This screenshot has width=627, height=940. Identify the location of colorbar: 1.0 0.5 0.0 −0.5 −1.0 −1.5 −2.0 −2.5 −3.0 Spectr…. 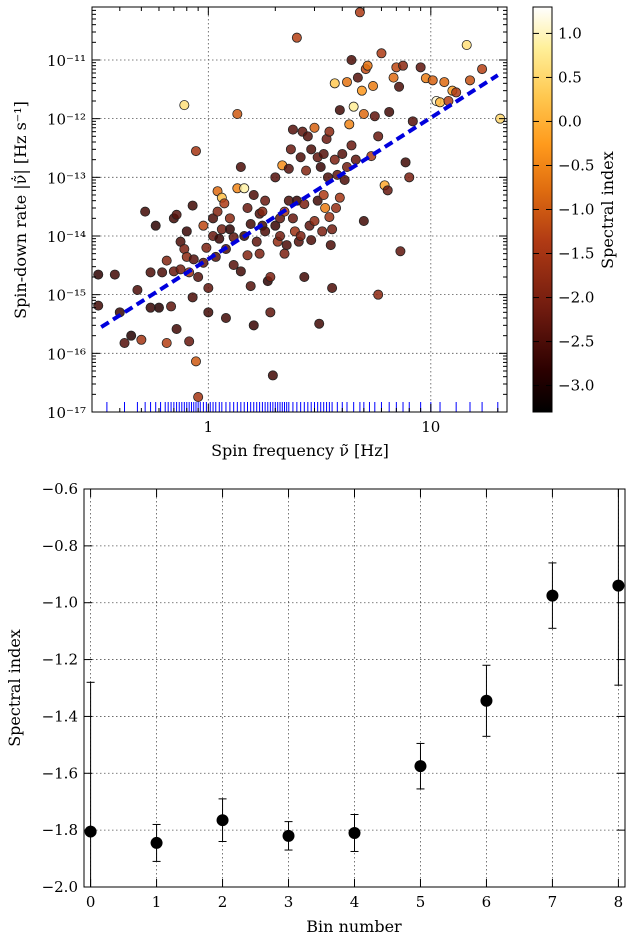
(574, 209).